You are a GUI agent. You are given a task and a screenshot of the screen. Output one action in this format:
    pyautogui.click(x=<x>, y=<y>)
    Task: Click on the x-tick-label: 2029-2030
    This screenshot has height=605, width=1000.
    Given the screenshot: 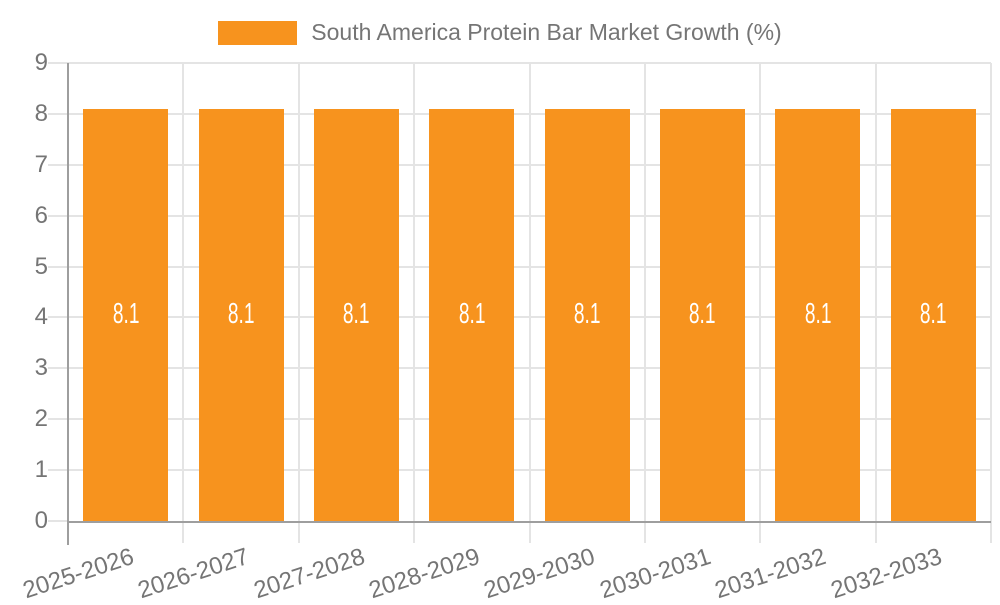 What is the action you would take?
    pyautogui.click(x=540, y=574)
    